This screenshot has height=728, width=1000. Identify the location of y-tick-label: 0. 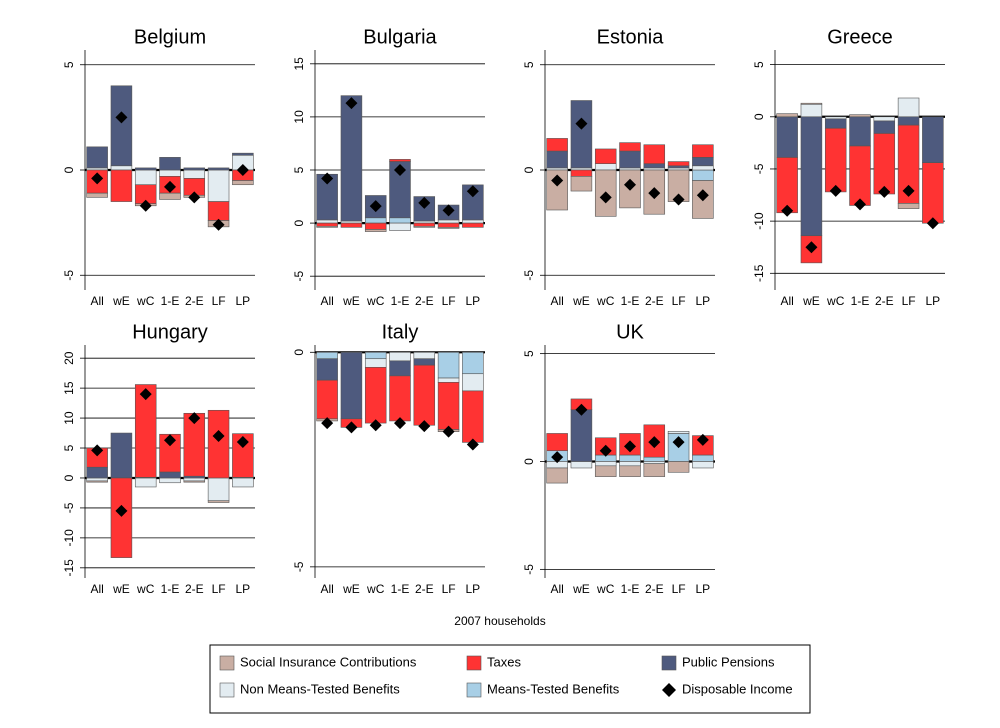
(299, 352).